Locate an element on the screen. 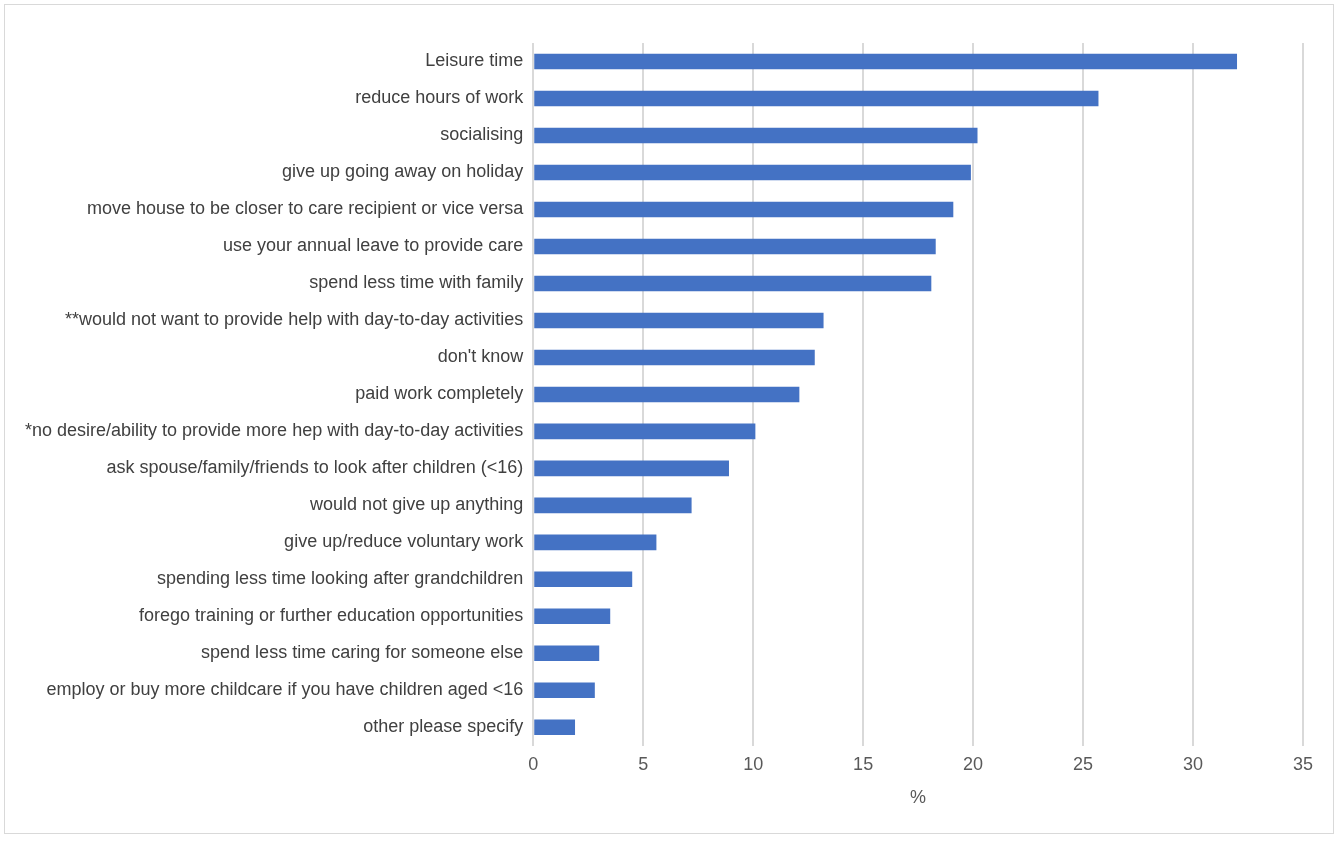  y-tick-label: spending less time looking after grandchildren is located at coordinates (340, 578).